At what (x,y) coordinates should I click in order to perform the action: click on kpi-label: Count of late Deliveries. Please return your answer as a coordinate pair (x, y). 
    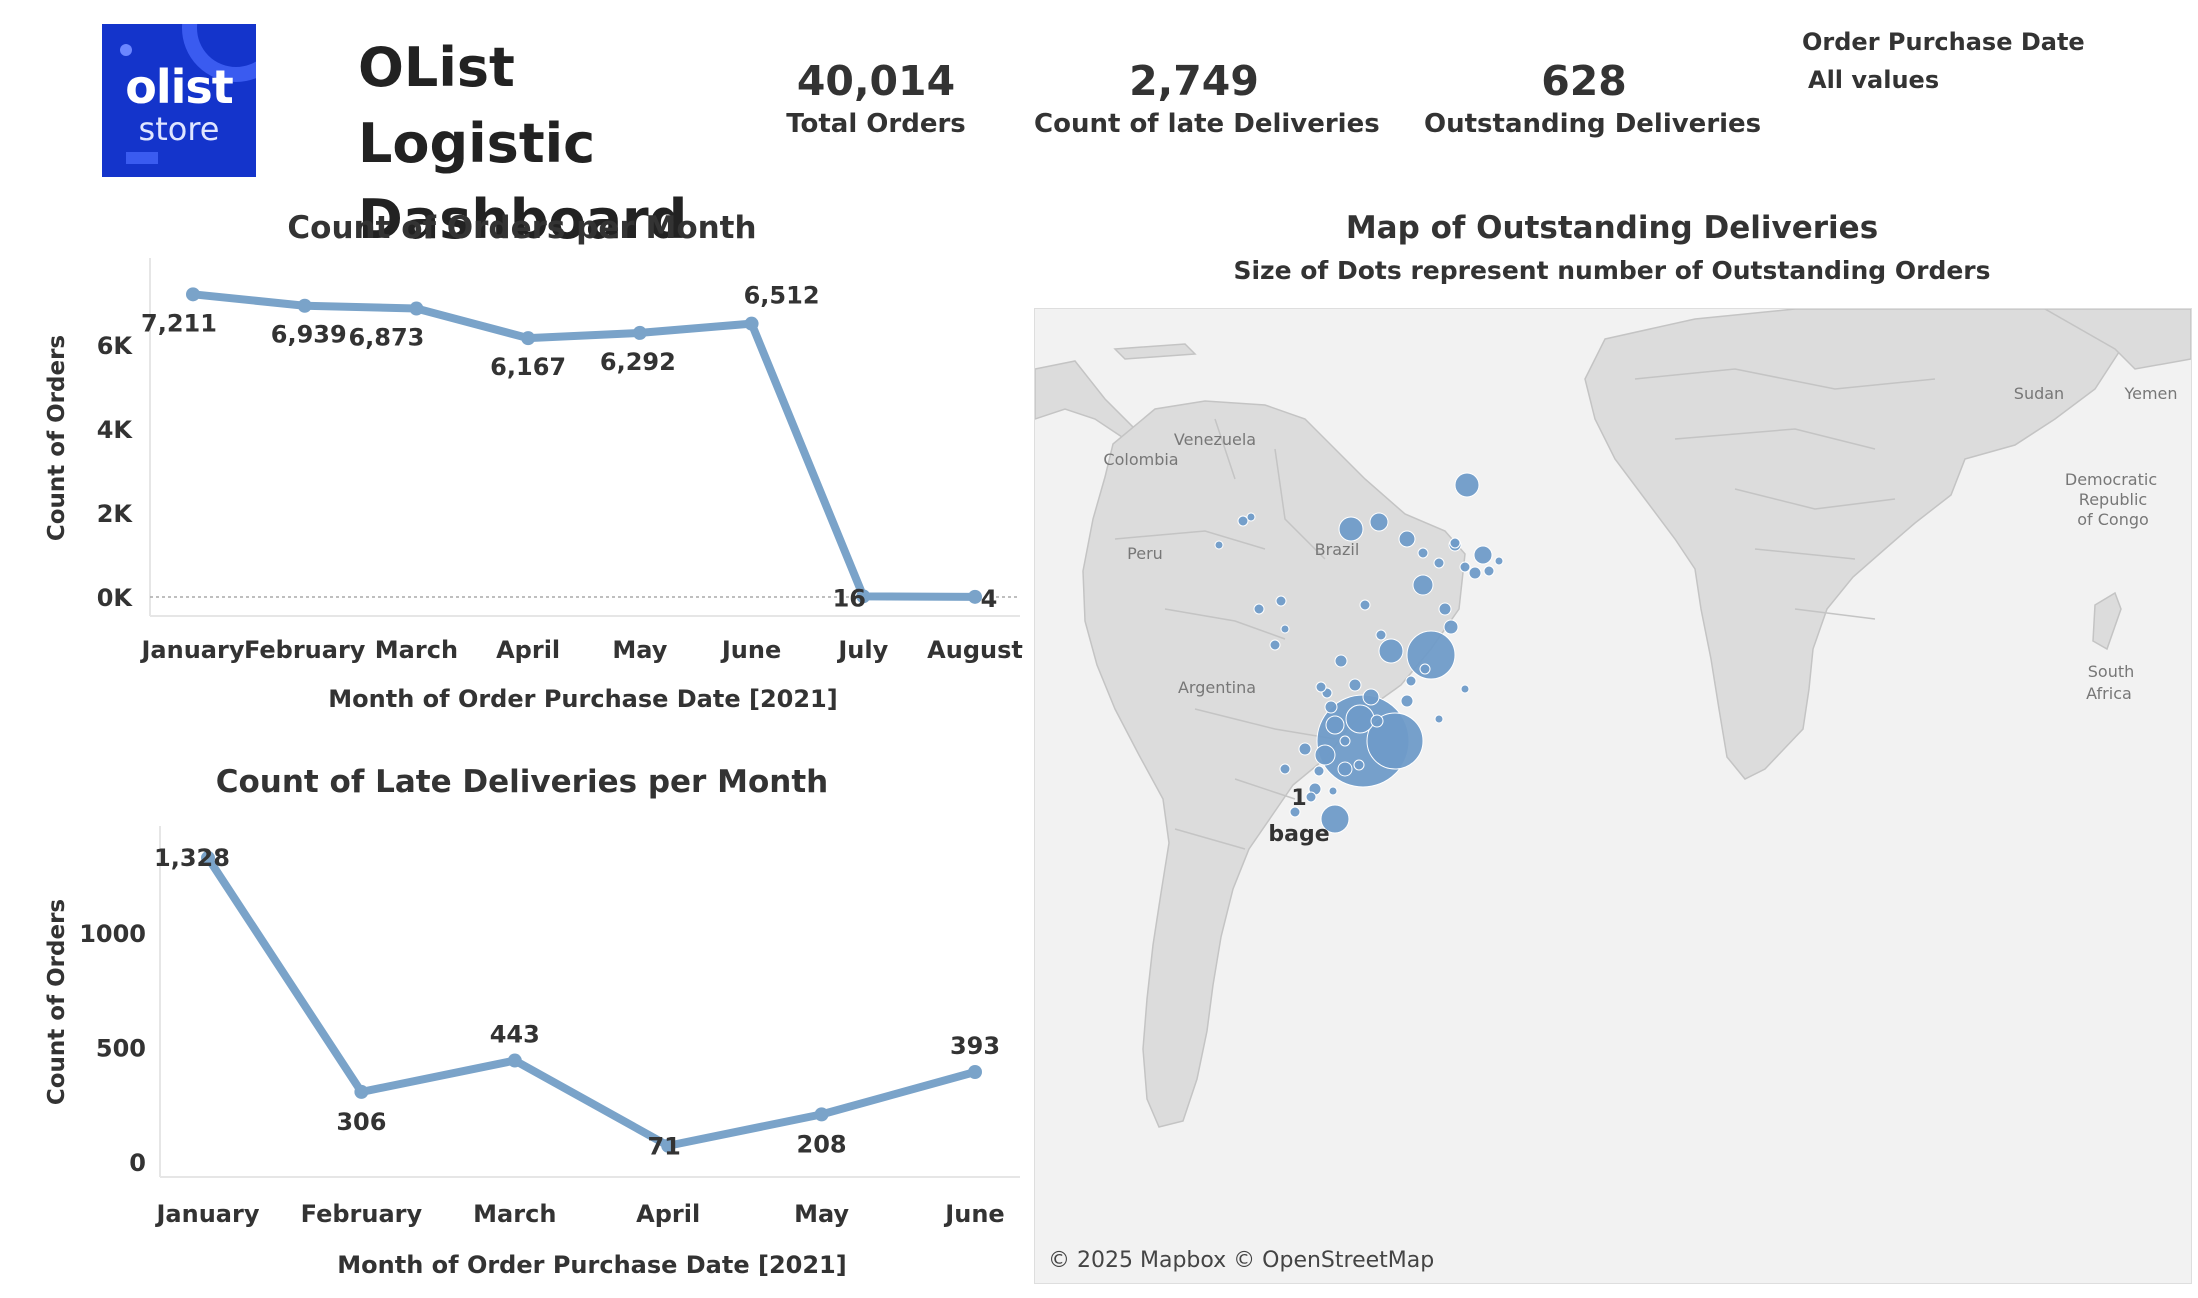
    Looking at the image, I should click on (1207, 124).